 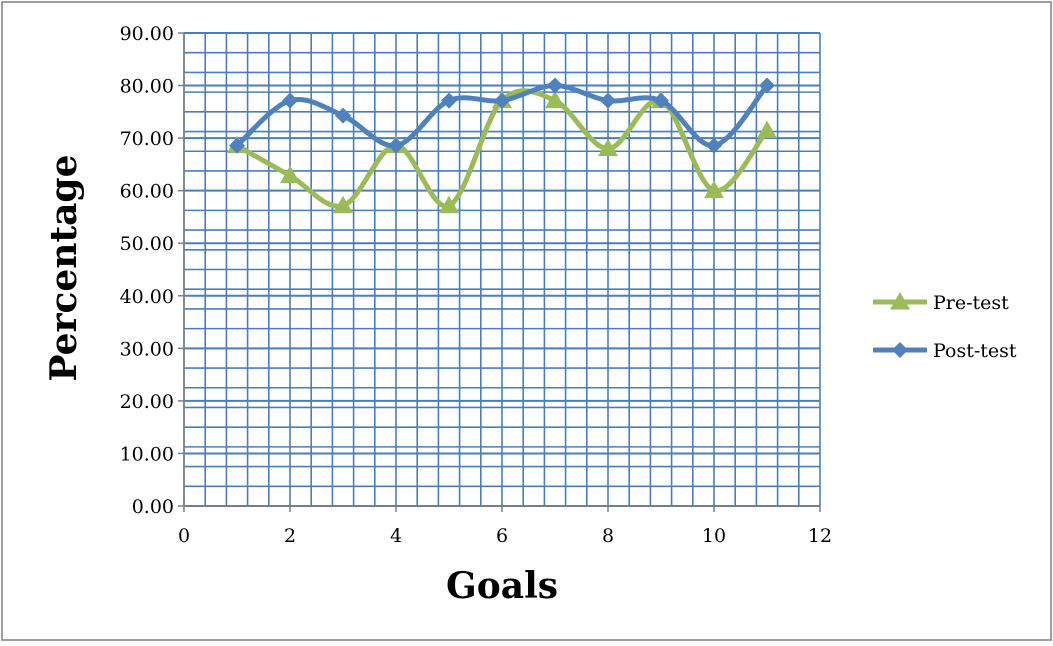 What do you see at coordinates (502, 115) in the screenshot?
I see `series-post-test` at bounding box center [502, 115].